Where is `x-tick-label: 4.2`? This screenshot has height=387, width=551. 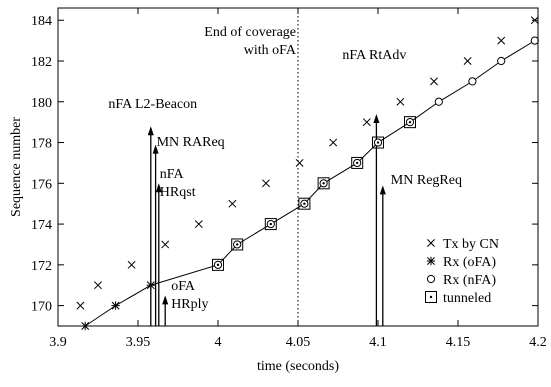
x-tick-label: 4.2 is located at coordinates (538, 342).